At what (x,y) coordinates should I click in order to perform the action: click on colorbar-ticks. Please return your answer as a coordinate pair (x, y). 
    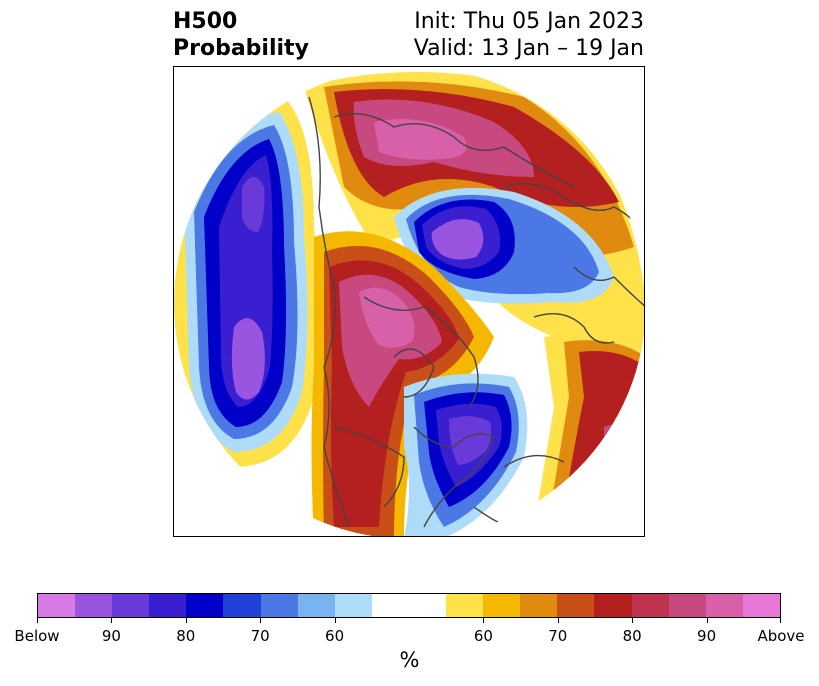
    Looking at the image, I should click on (409, 623).